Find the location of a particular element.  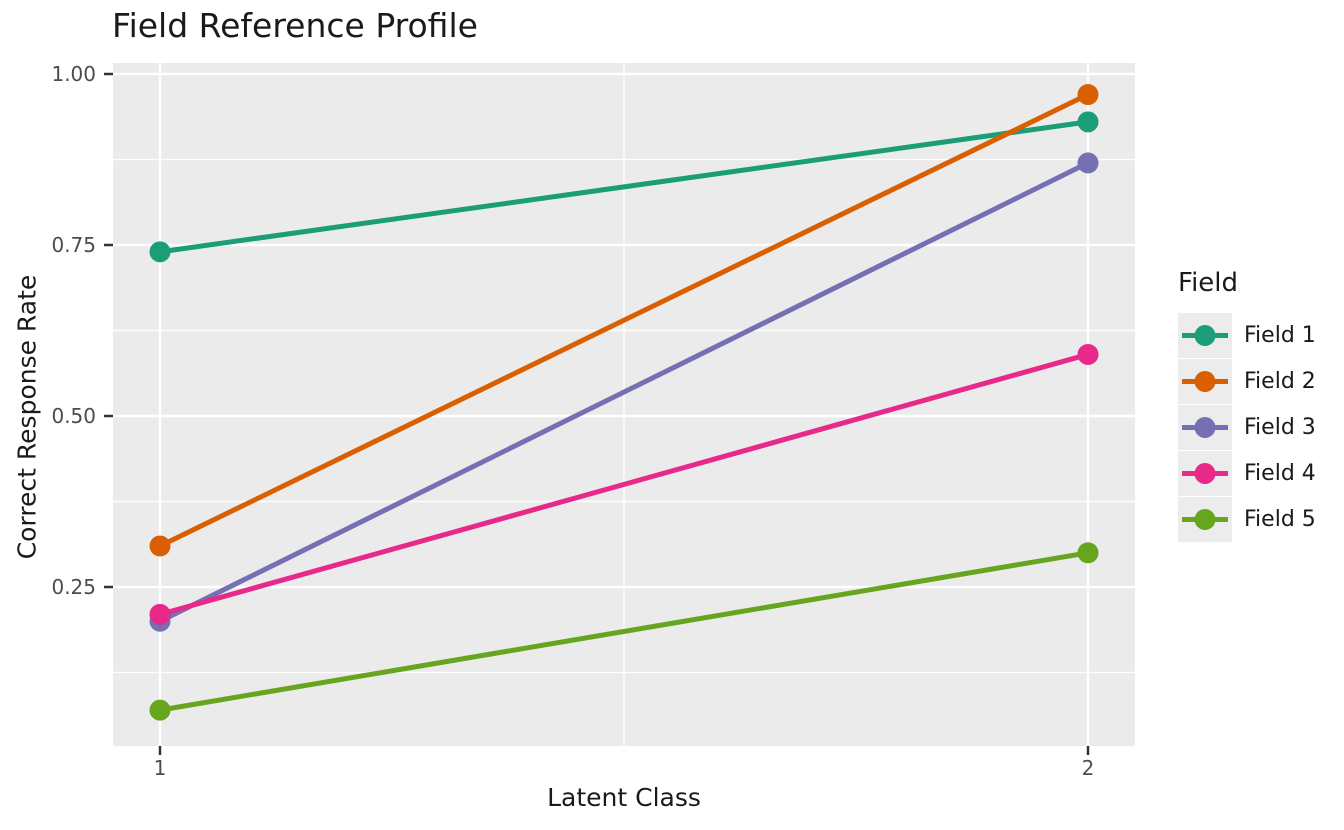

legend-label: Field 4 is located at coordinates (1280, 473).